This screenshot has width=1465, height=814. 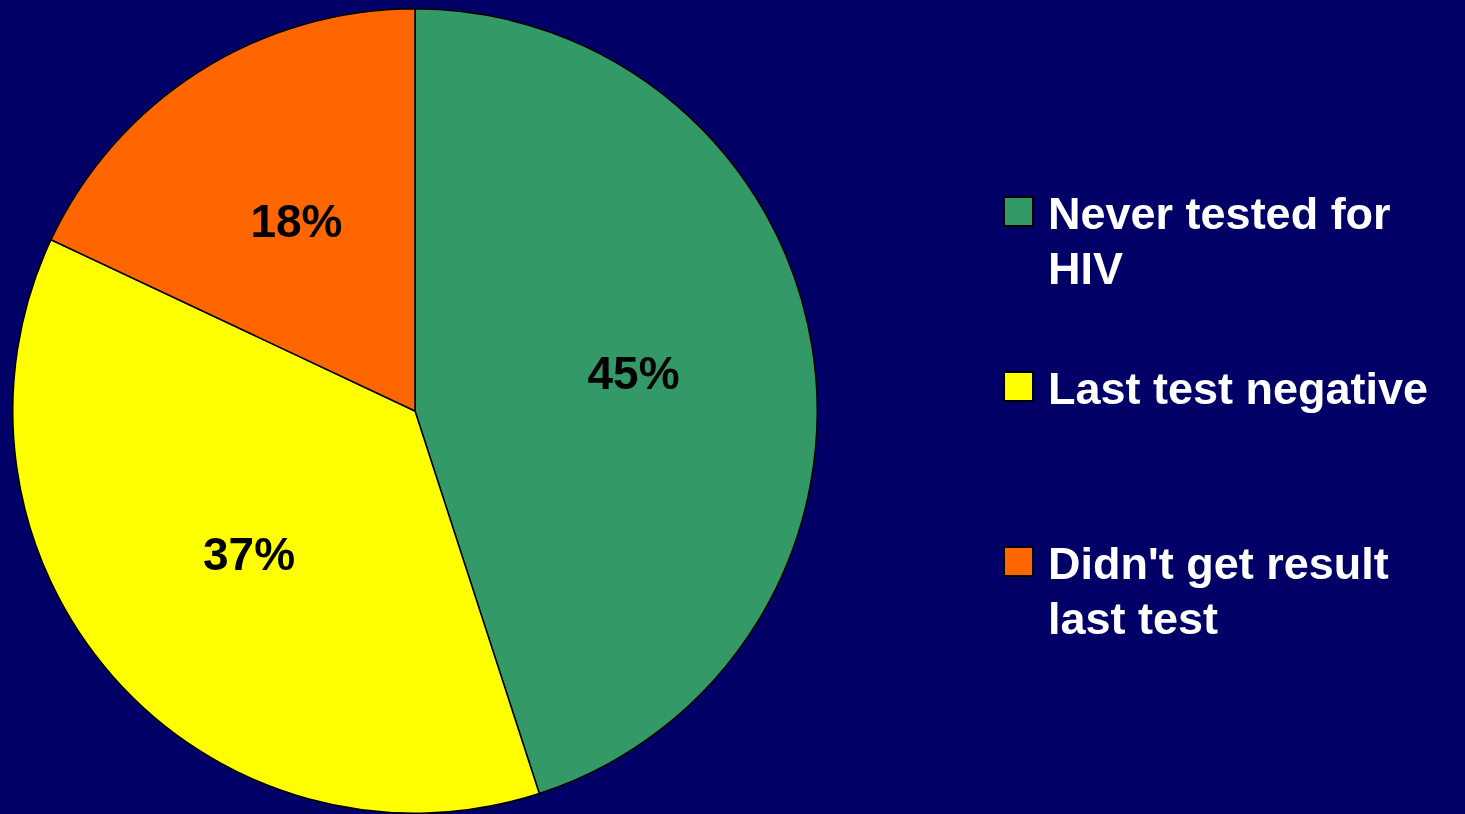 I want to click on legend-label: Last test negative, so click(x=1239, y=389).